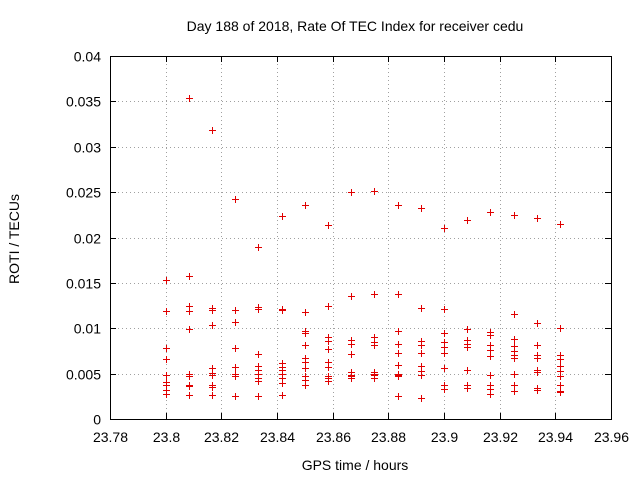 The width and height of the screenshot is (640, 480). What do you see at coordinates (83, 102) in the screenshot?
I see `y-tick-label: 0.035` at bounding box center [83, 102].